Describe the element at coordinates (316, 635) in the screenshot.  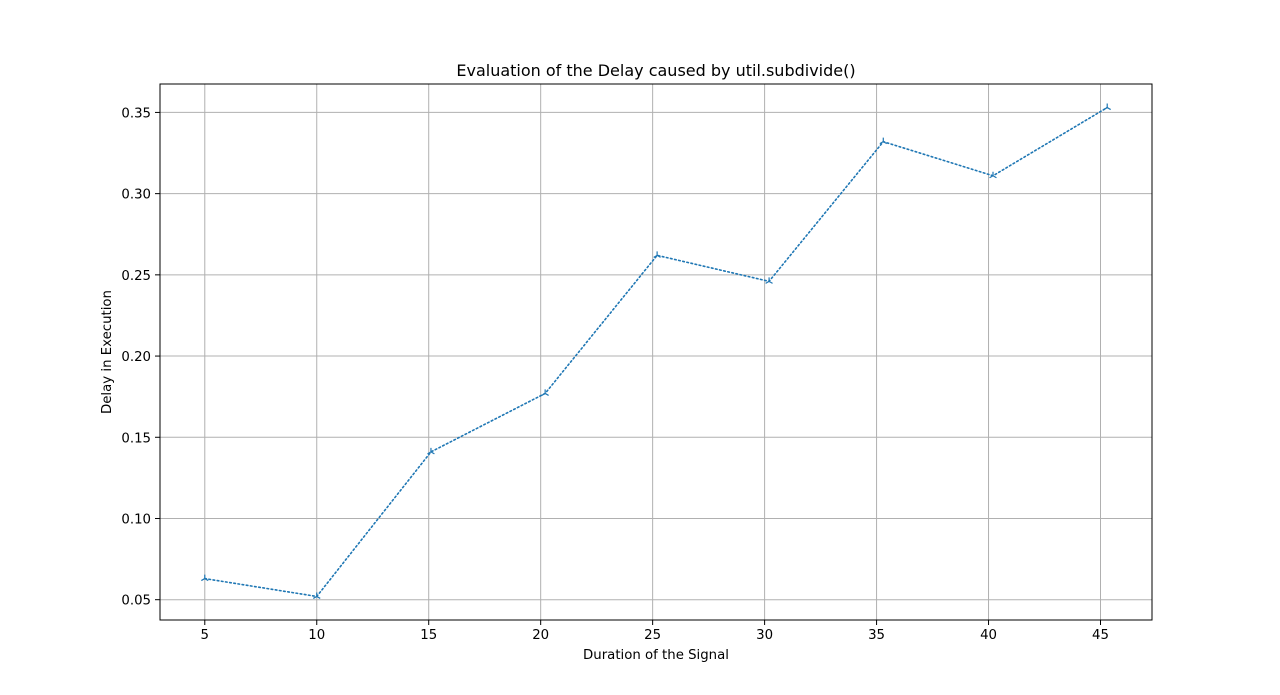
I see `x-tick-label: 10` at that location.